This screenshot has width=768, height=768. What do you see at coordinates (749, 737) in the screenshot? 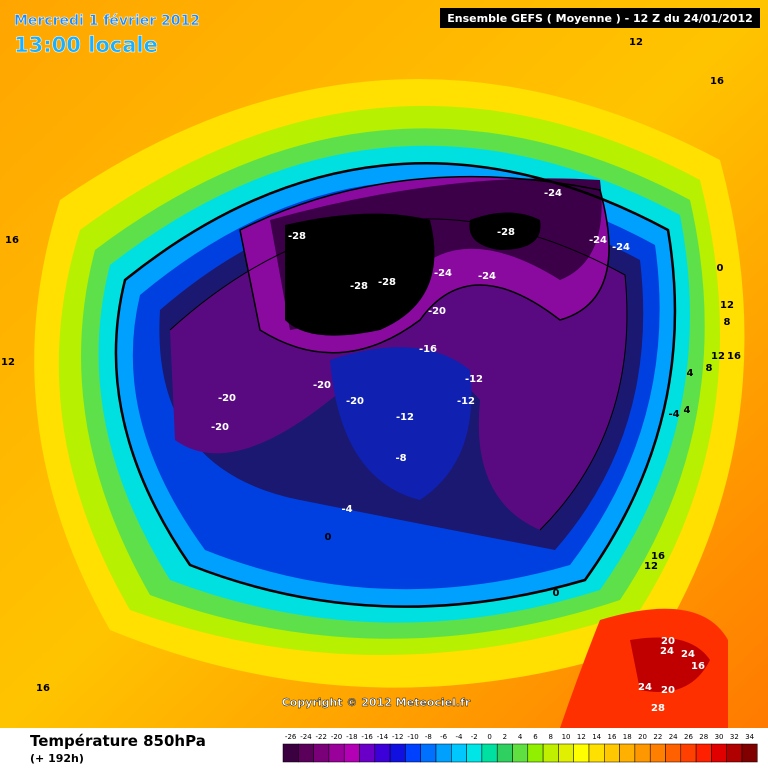
I see `colorbar-label: 34` at bounding box center [749, 737].